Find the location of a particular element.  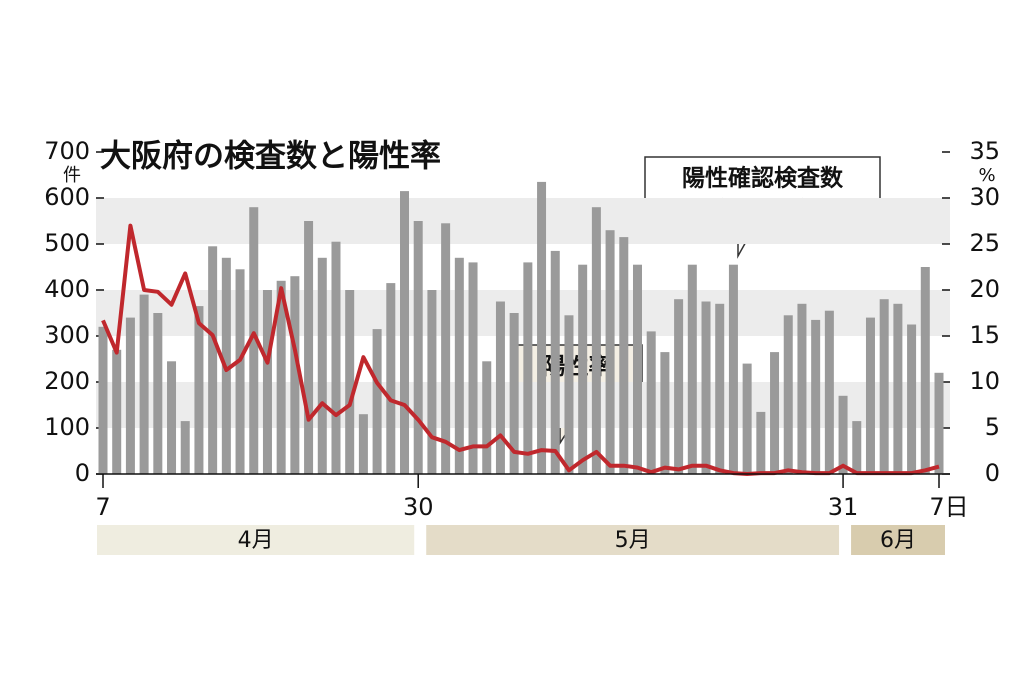

y2-tick-label: 5 is located at coordinates (992, 427).